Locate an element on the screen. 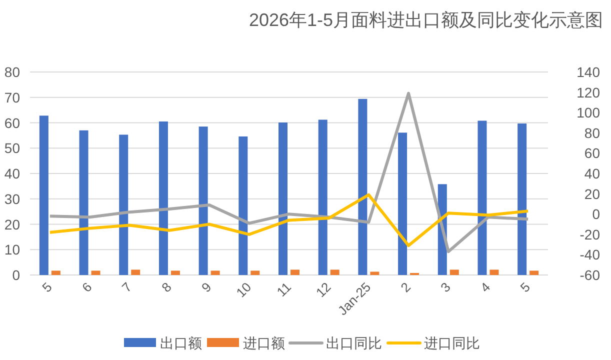 This screenshot has width=611, height=360. y-tick-label: 0 is located at coordinates (16, 275).